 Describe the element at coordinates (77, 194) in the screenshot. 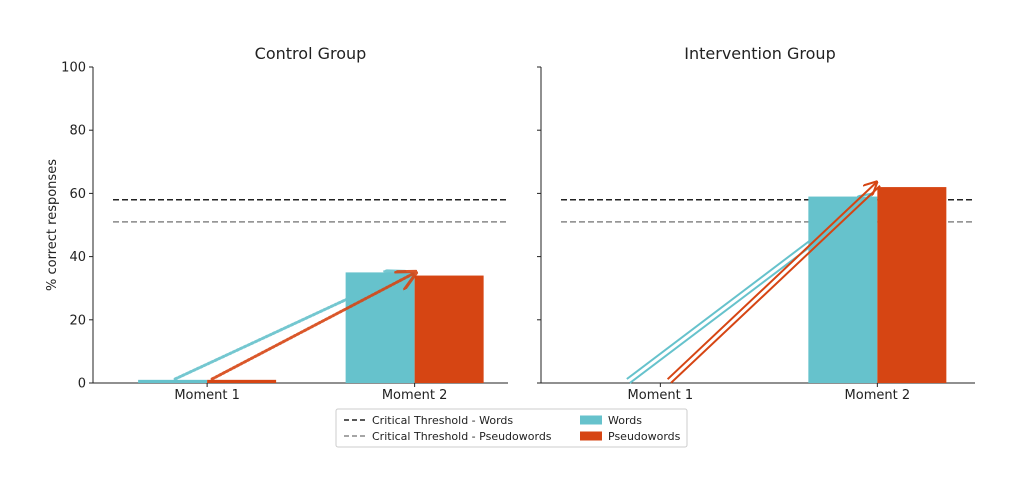

I see `y-tick-label: 60` at that location.